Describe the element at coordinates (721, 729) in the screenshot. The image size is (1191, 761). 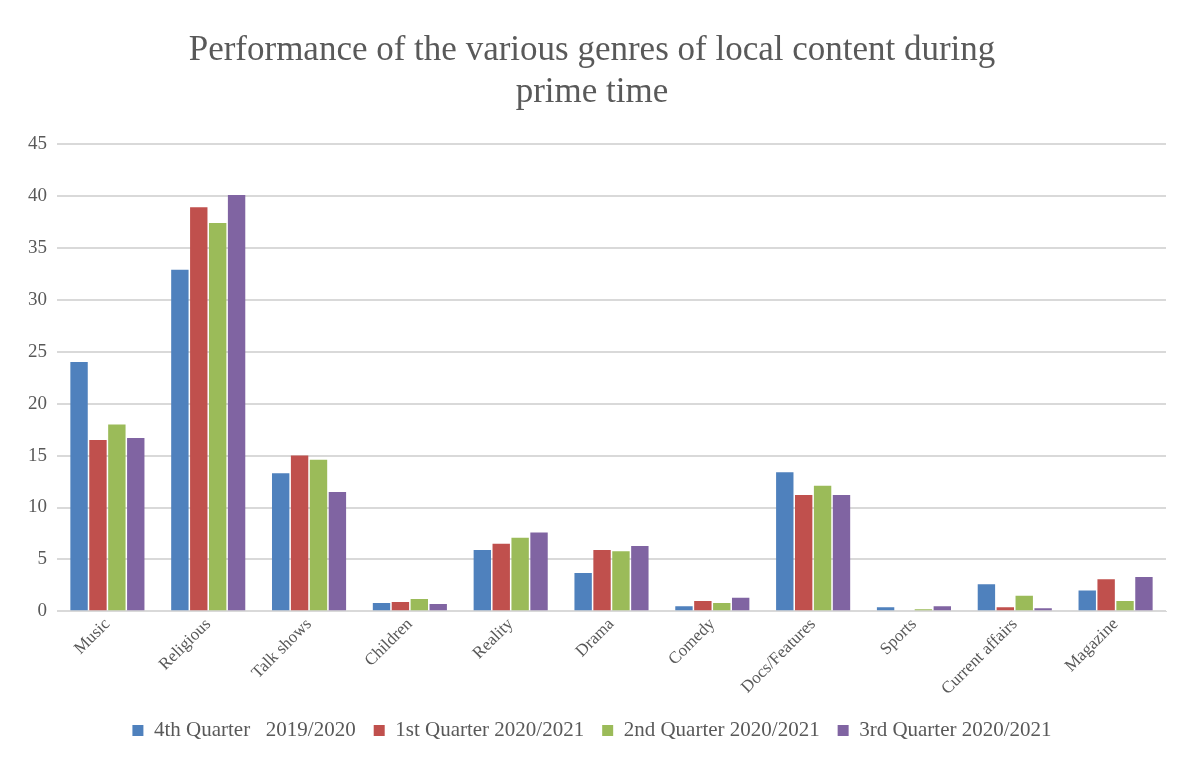
I see `legend-label: 2nd Quarter 2020/2021` at that location.